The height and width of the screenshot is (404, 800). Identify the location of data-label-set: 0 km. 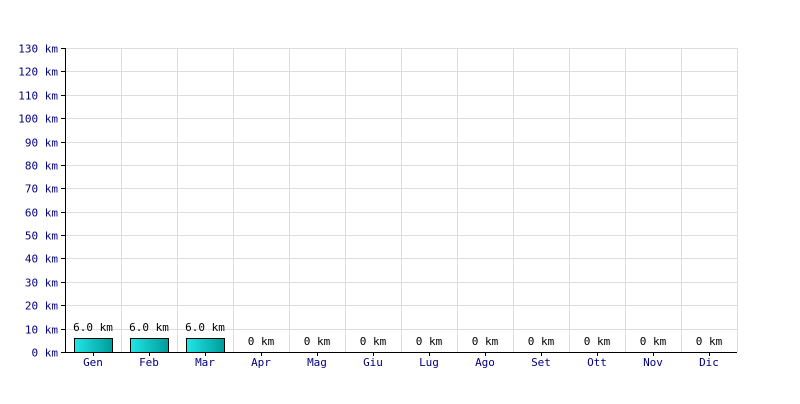
(541, 341).